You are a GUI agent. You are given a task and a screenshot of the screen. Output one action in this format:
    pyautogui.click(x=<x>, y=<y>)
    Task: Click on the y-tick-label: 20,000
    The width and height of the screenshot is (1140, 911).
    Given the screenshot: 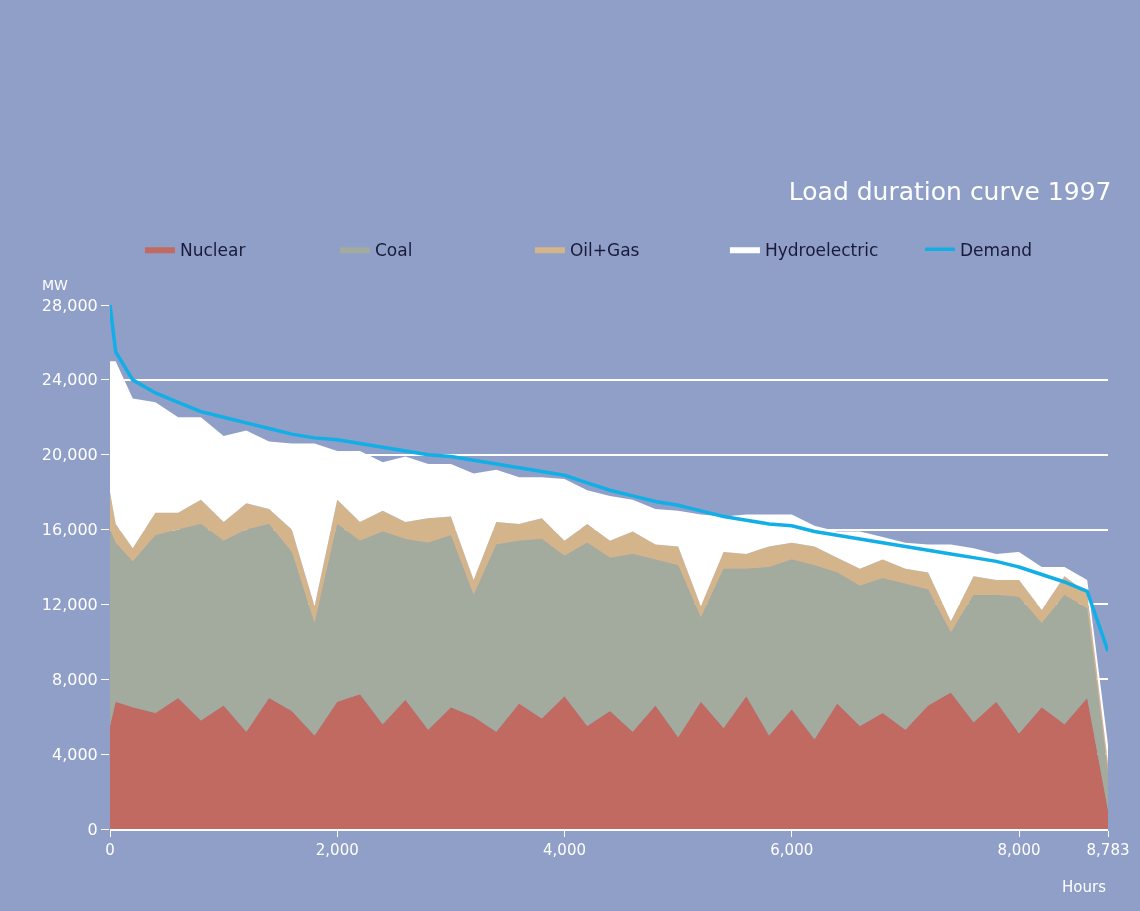 What is the action you would take?
    pyautogui.click(x=69, y=455)
    